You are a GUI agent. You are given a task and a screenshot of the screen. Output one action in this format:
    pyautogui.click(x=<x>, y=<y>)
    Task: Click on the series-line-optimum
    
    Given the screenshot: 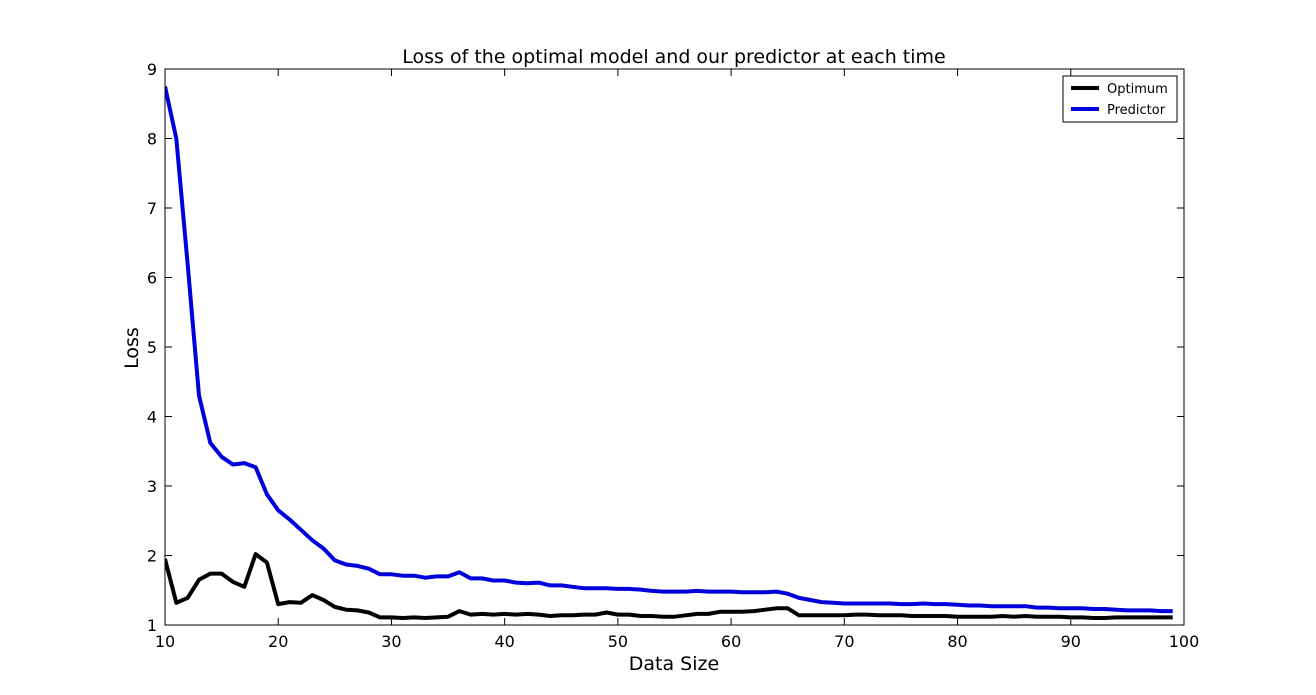 What is the action you would take?
    pyautogui.click(x=669, y=586)
    